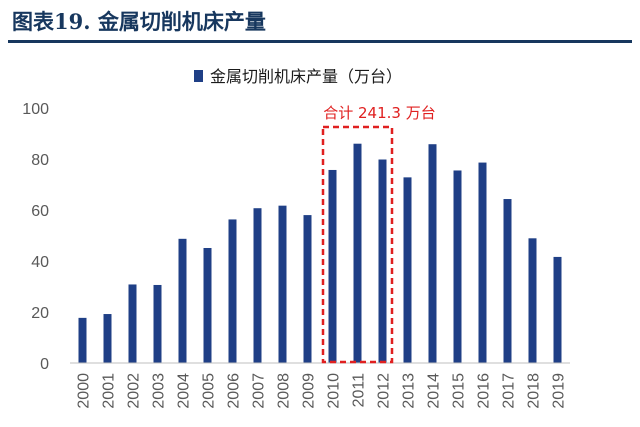  Describe the element at coordinates (40, 313) in the screenshot. I see `y-tick-label: 20` at that location.